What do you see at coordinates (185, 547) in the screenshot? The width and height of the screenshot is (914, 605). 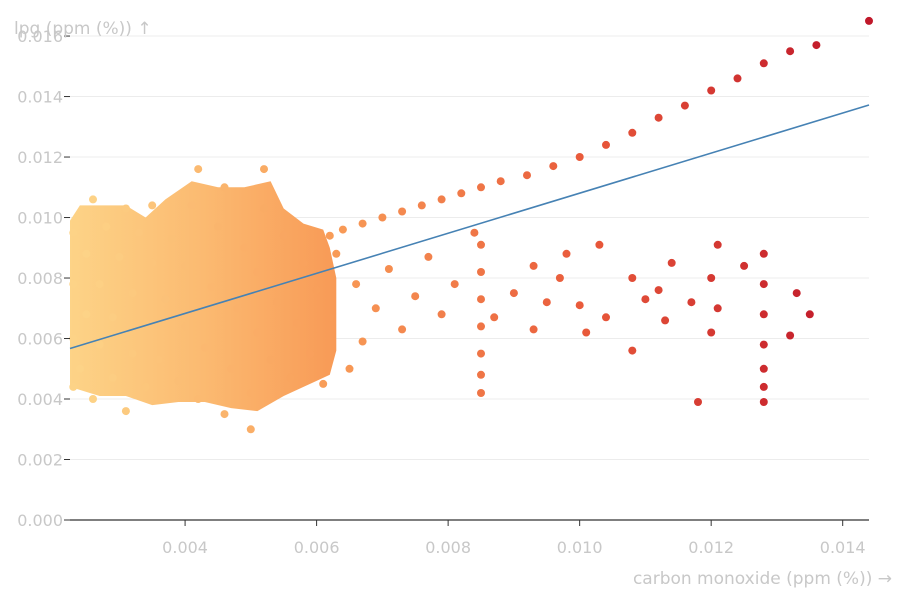 I see `x-tick-label: 0.004` at bounding box center [185, 547].